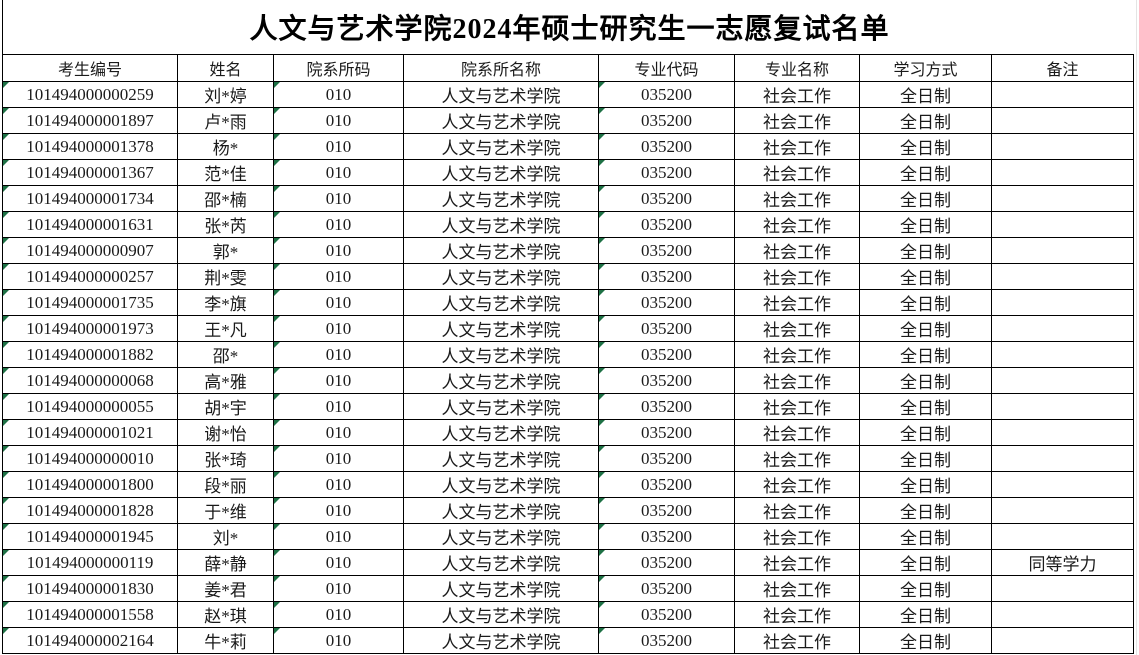 This screenshot has width=1139, height=655. What do you see at coordinates (90, 432) in the screenshot?
I see `cell-exam_id: 101494000001021` at bounding box center [90, 432].